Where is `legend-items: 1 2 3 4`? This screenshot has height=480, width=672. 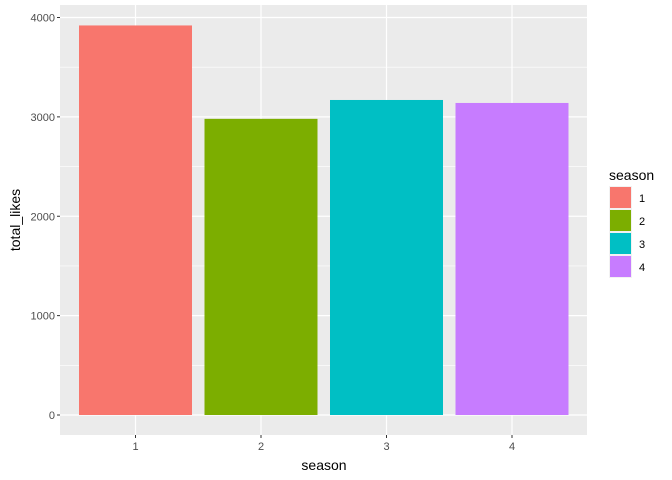
legend-items: 1 2 3 4 is located at coordinates (627, 232).